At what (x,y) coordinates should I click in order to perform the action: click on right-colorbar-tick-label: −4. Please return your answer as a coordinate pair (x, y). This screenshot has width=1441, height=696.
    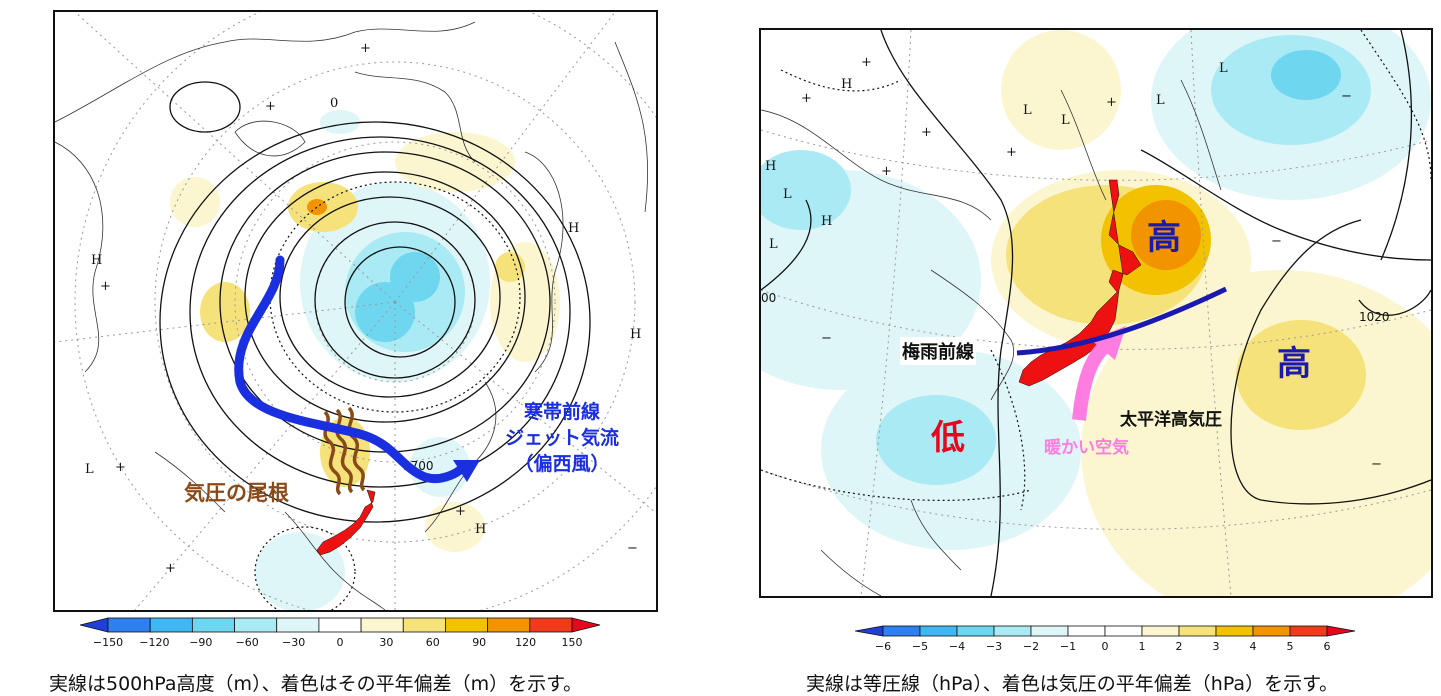
    Looking at the image, I should click on (957, 646).